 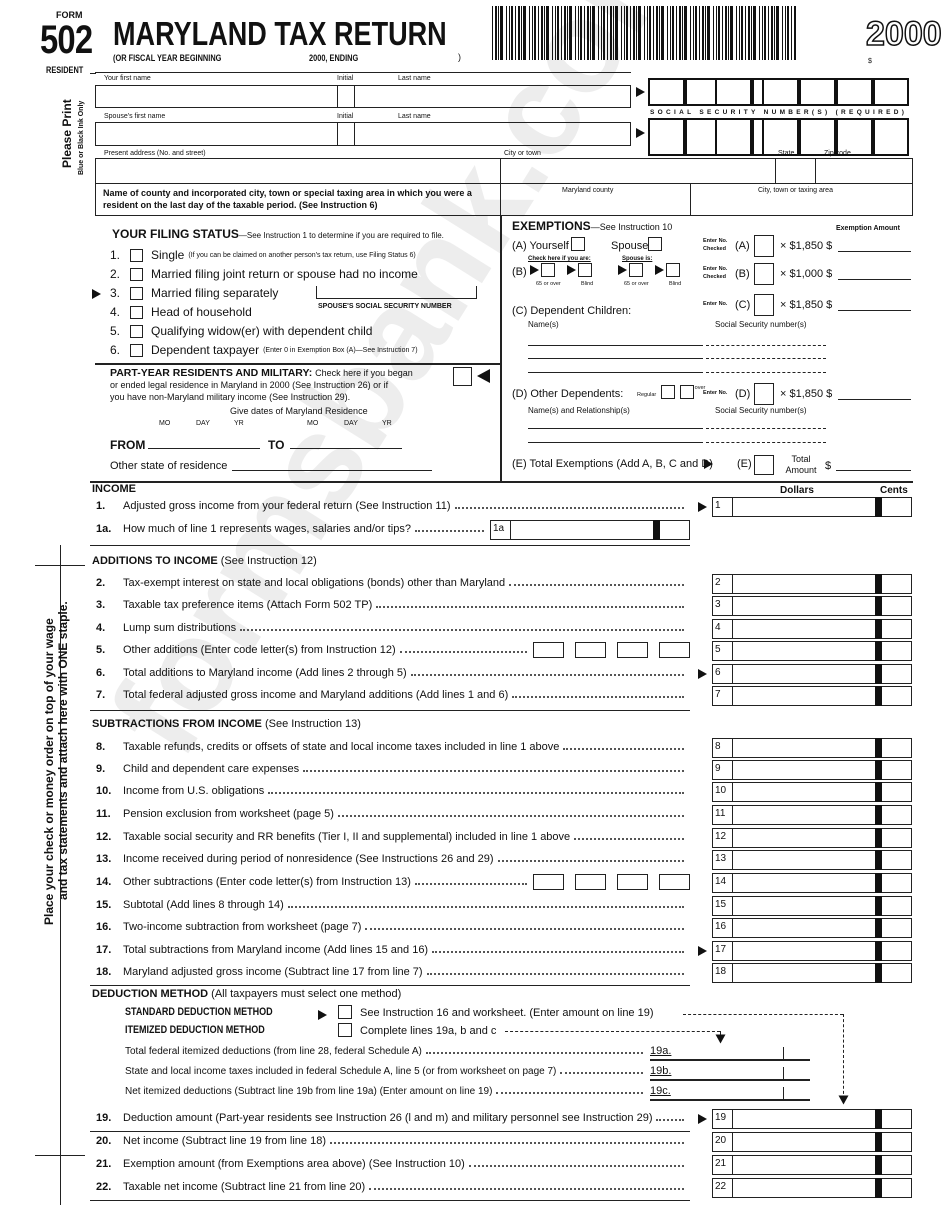 What do you see at coordinates (462, 376) in the screenshot?
I see `part-year-checkbox` at bounding box center [462, 376].